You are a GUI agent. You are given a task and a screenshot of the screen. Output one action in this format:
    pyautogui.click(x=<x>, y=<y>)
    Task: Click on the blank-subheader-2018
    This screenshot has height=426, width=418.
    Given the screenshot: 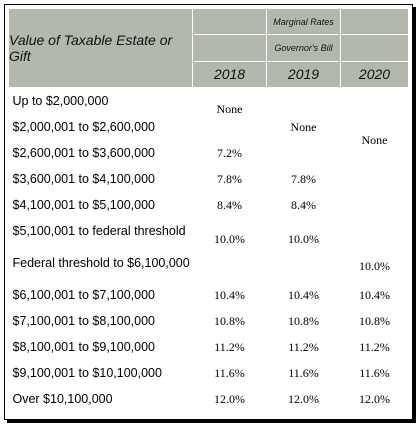 What is the action you would take?
    pyautogui.click(x=229, y=48)
    